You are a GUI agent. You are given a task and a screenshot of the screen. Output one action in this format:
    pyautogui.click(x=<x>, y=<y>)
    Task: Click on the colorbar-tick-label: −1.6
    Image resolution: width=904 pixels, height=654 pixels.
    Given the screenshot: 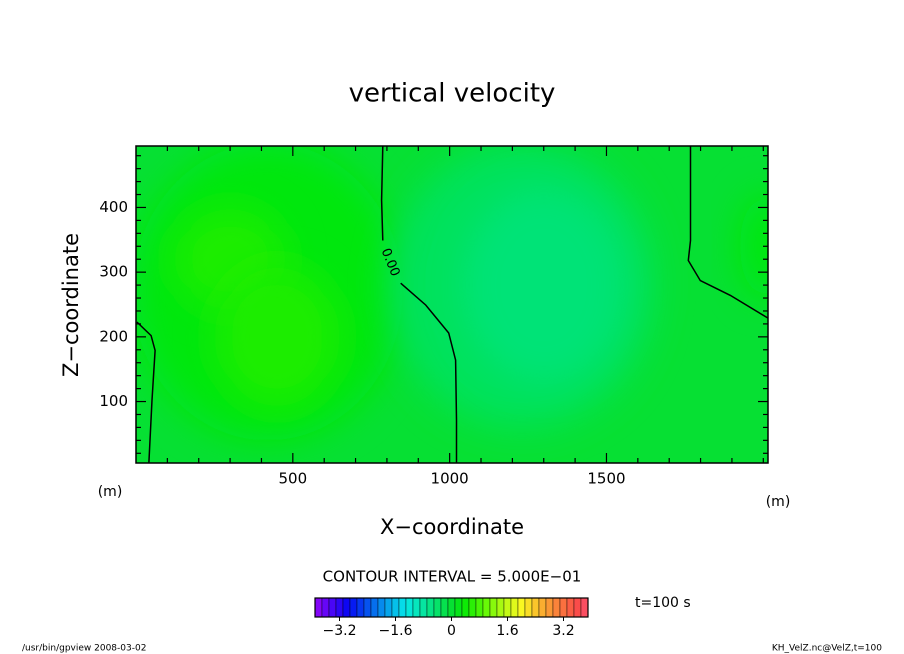 What is the action you would take?
    pyautogui.click(x=396, y=631)
    